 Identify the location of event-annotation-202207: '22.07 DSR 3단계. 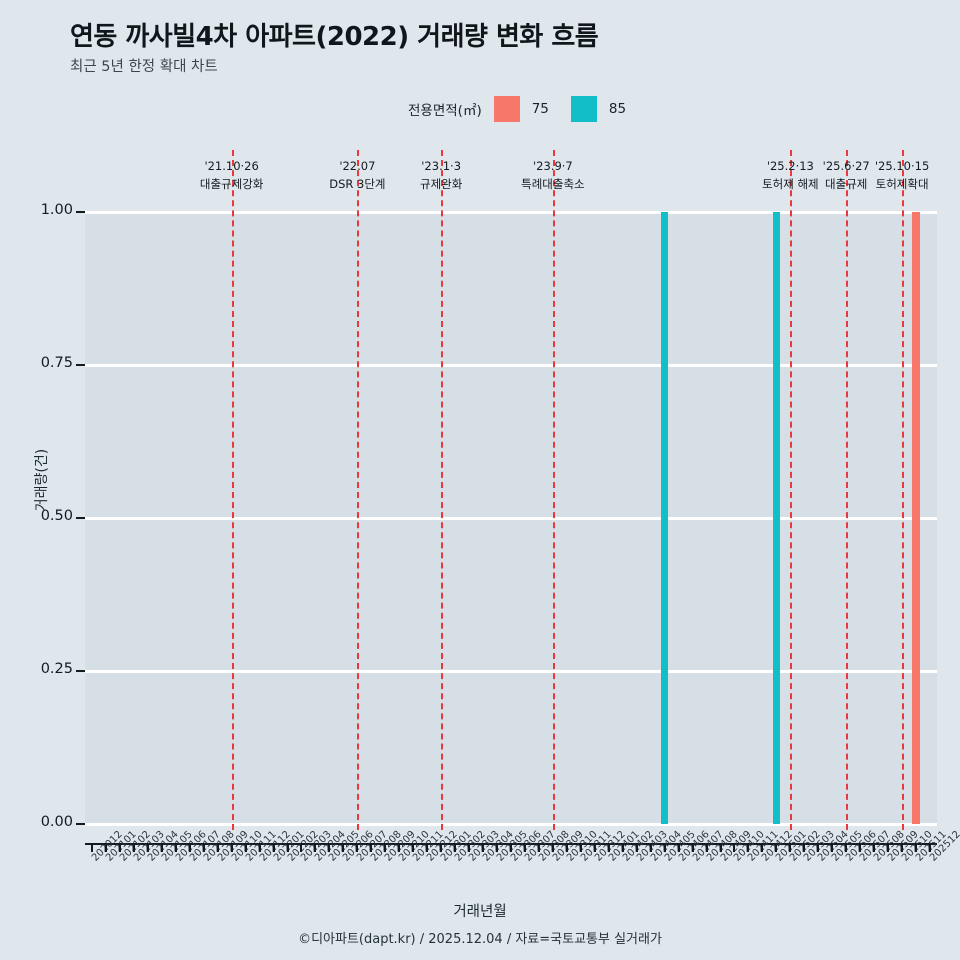
(357, 176).